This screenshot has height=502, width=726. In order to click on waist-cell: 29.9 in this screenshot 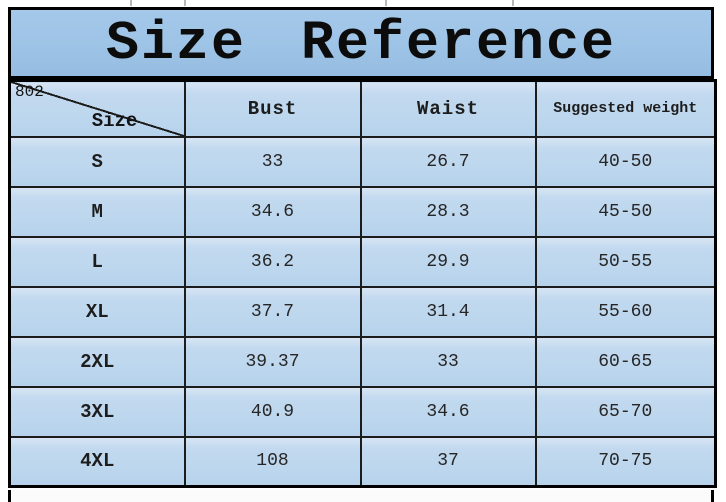, I will do `click(448, 261)`.